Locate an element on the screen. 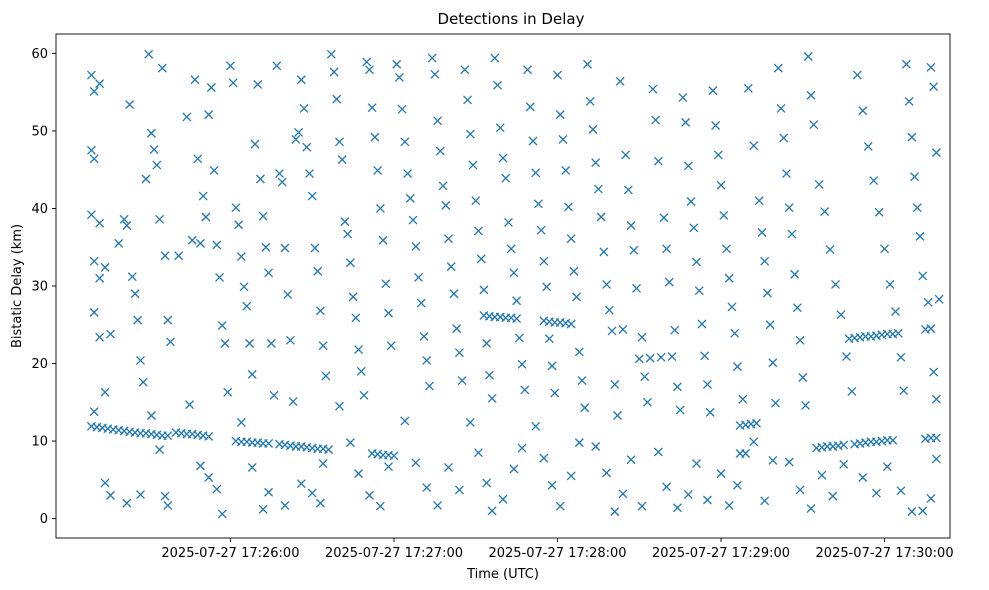 The width and height of the screenshot is (989, 590). chart-title: Detections in Delay is located at coordinates (511, 19).